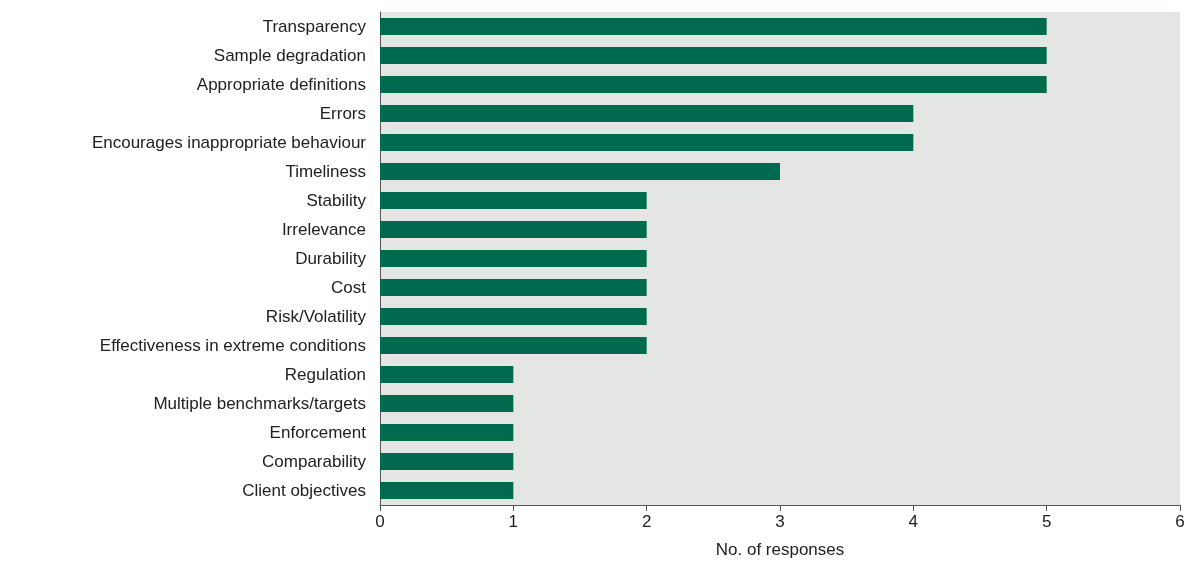 The width and height of the screenshot is (1199, 569). What do you see at coordinates (342, 113) in the screenshot?
I see `y-tick-label: Errors` at bounding box center [342, 113].